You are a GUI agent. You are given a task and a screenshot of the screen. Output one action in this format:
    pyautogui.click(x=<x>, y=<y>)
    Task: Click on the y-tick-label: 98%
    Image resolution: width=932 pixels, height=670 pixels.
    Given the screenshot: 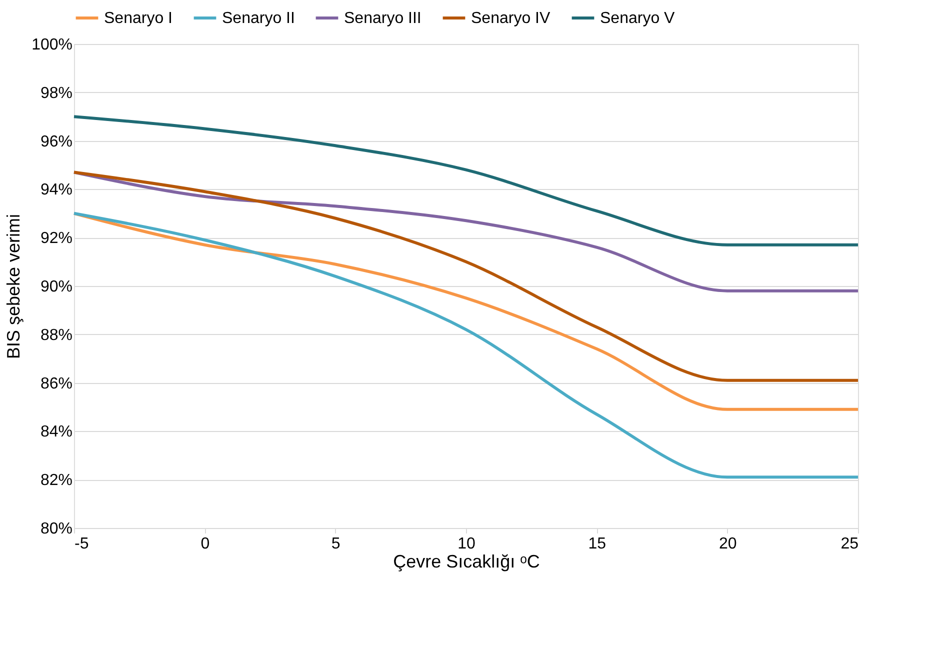 What is the action you would take?
    pyautogui.click(x=56, y=93)
    